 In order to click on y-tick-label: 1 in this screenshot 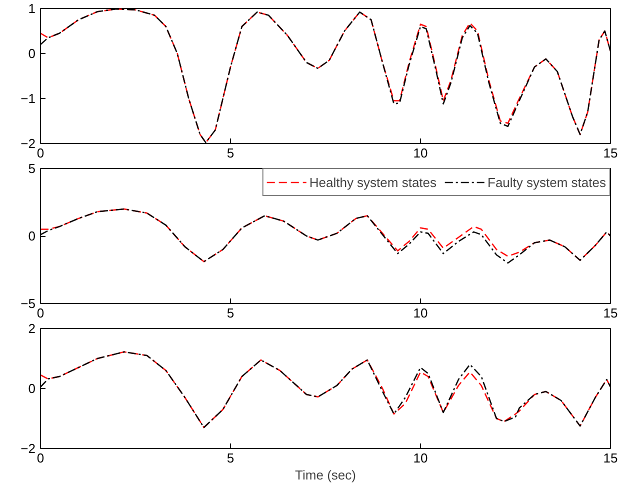, I will do `click(32, 8)`.